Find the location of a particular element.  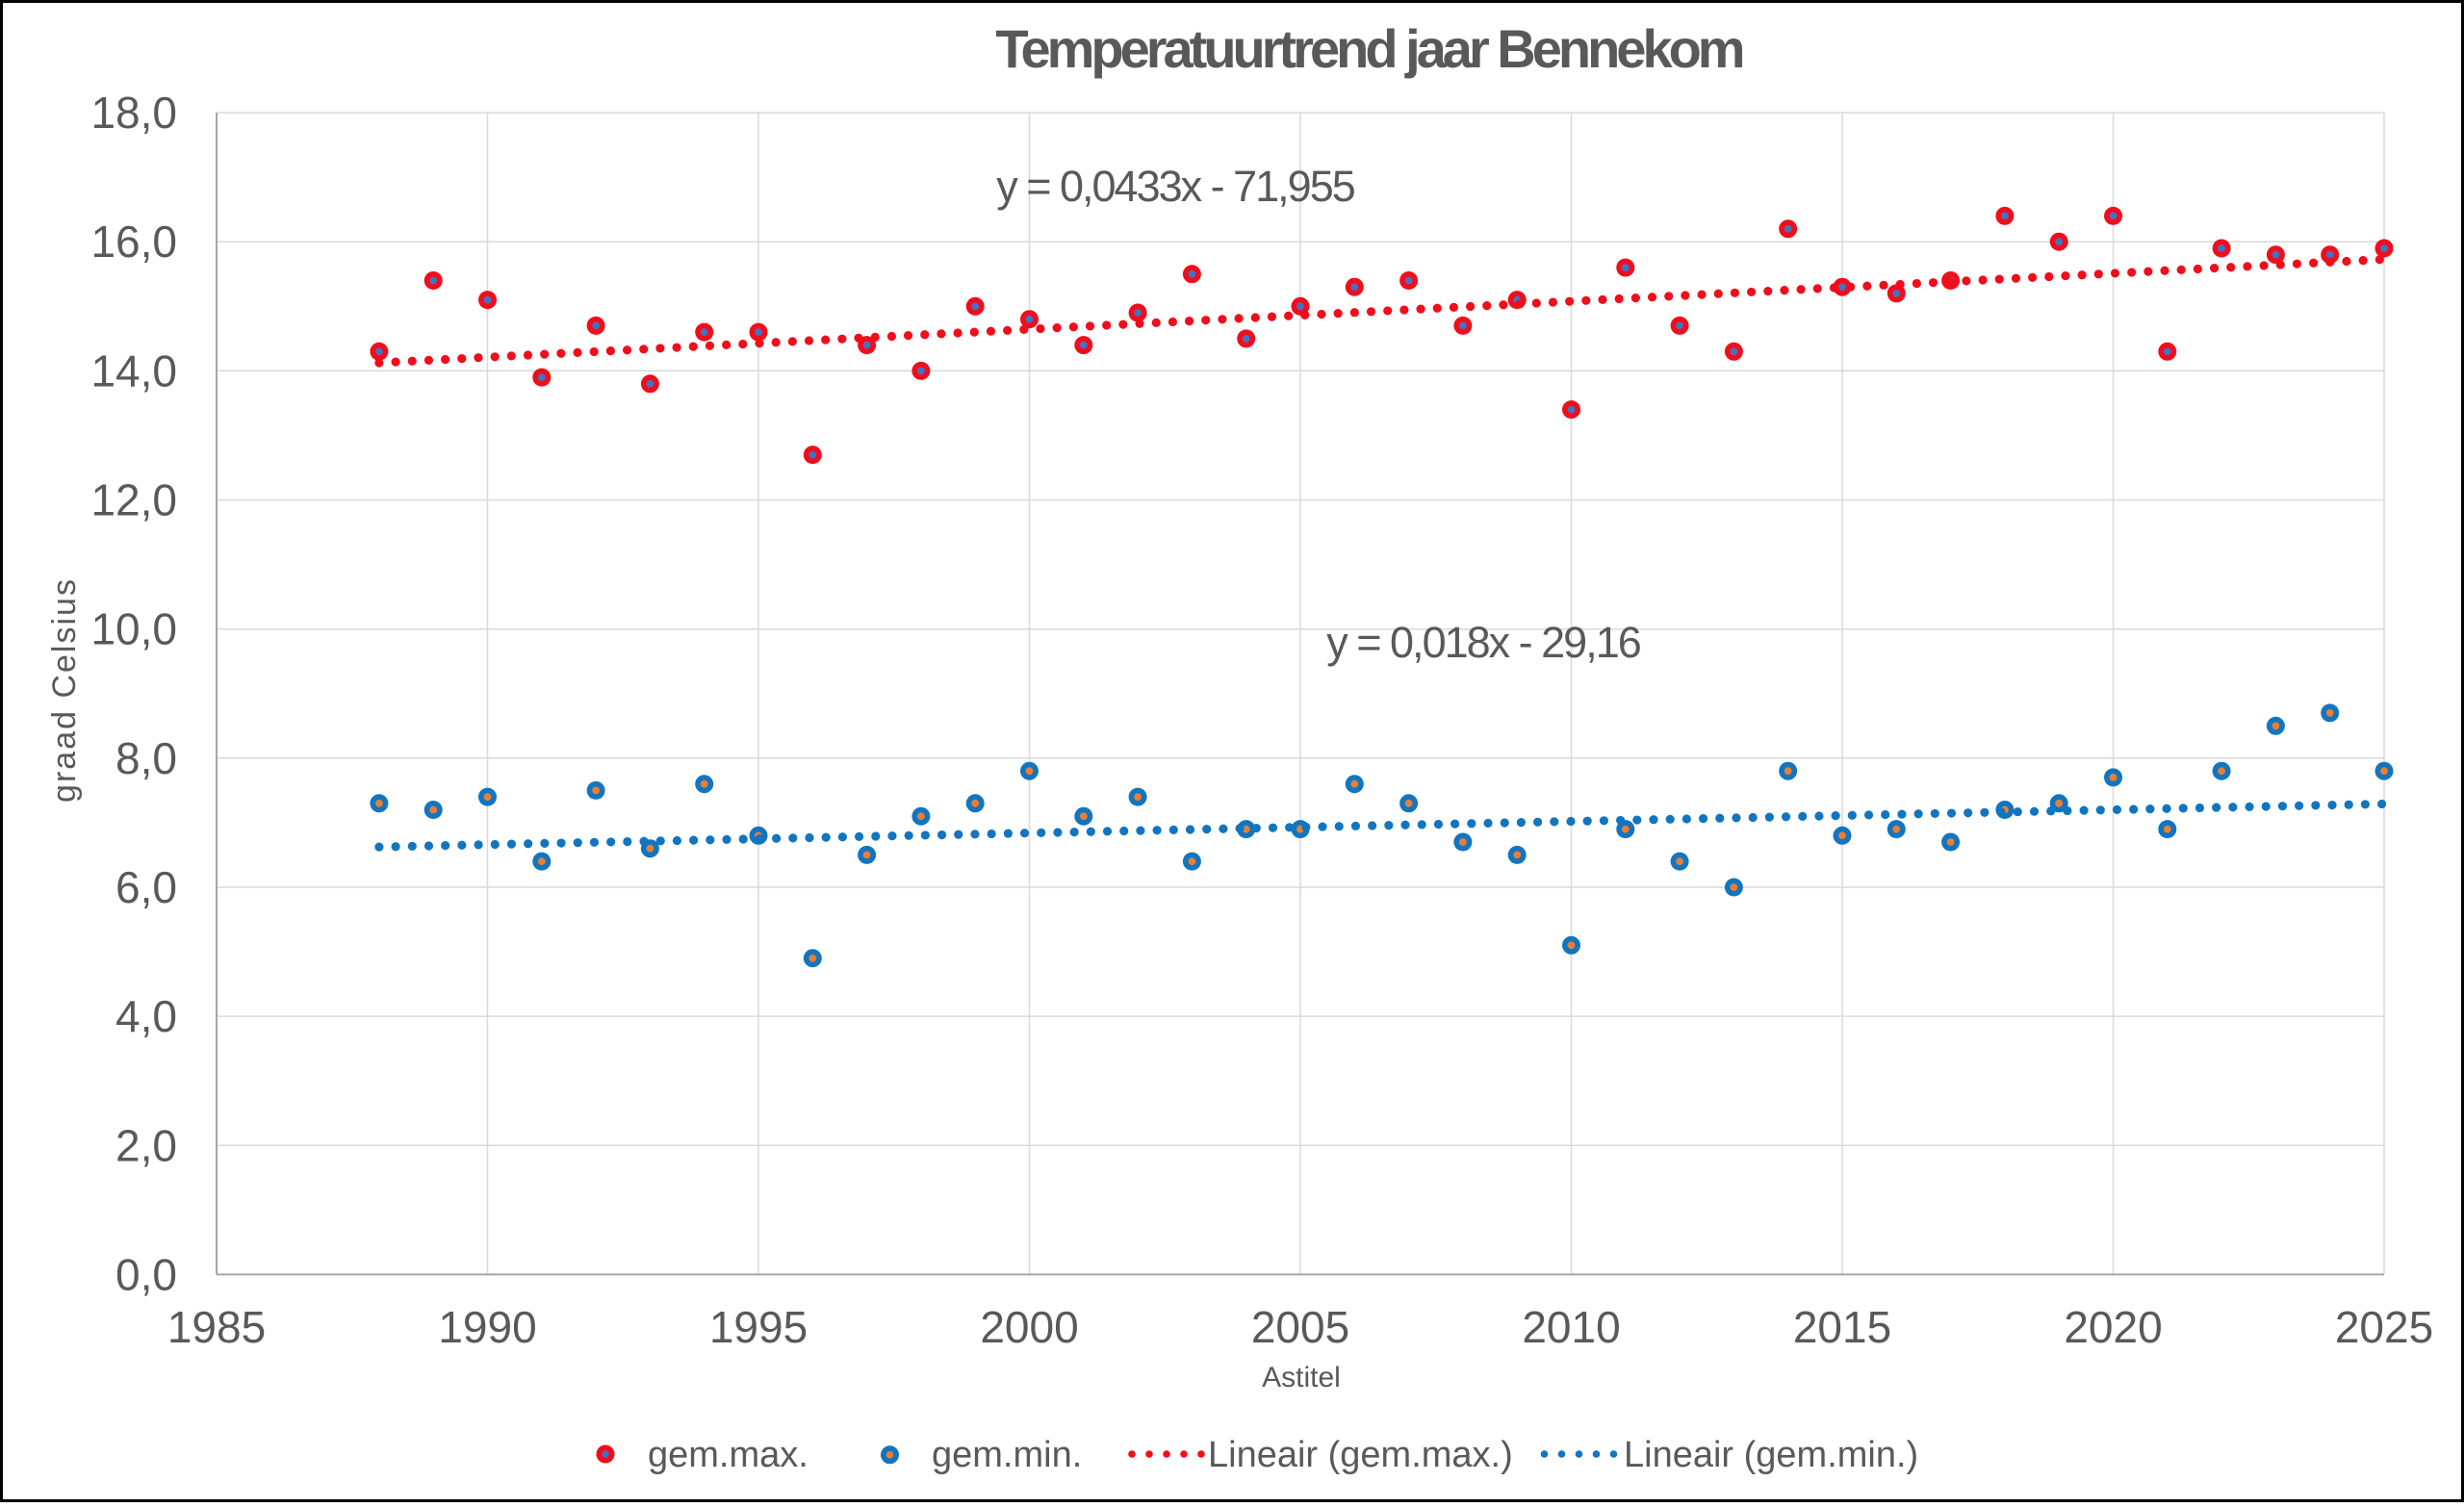

svg-text: 6,0 is located at coordinates (146, 887).